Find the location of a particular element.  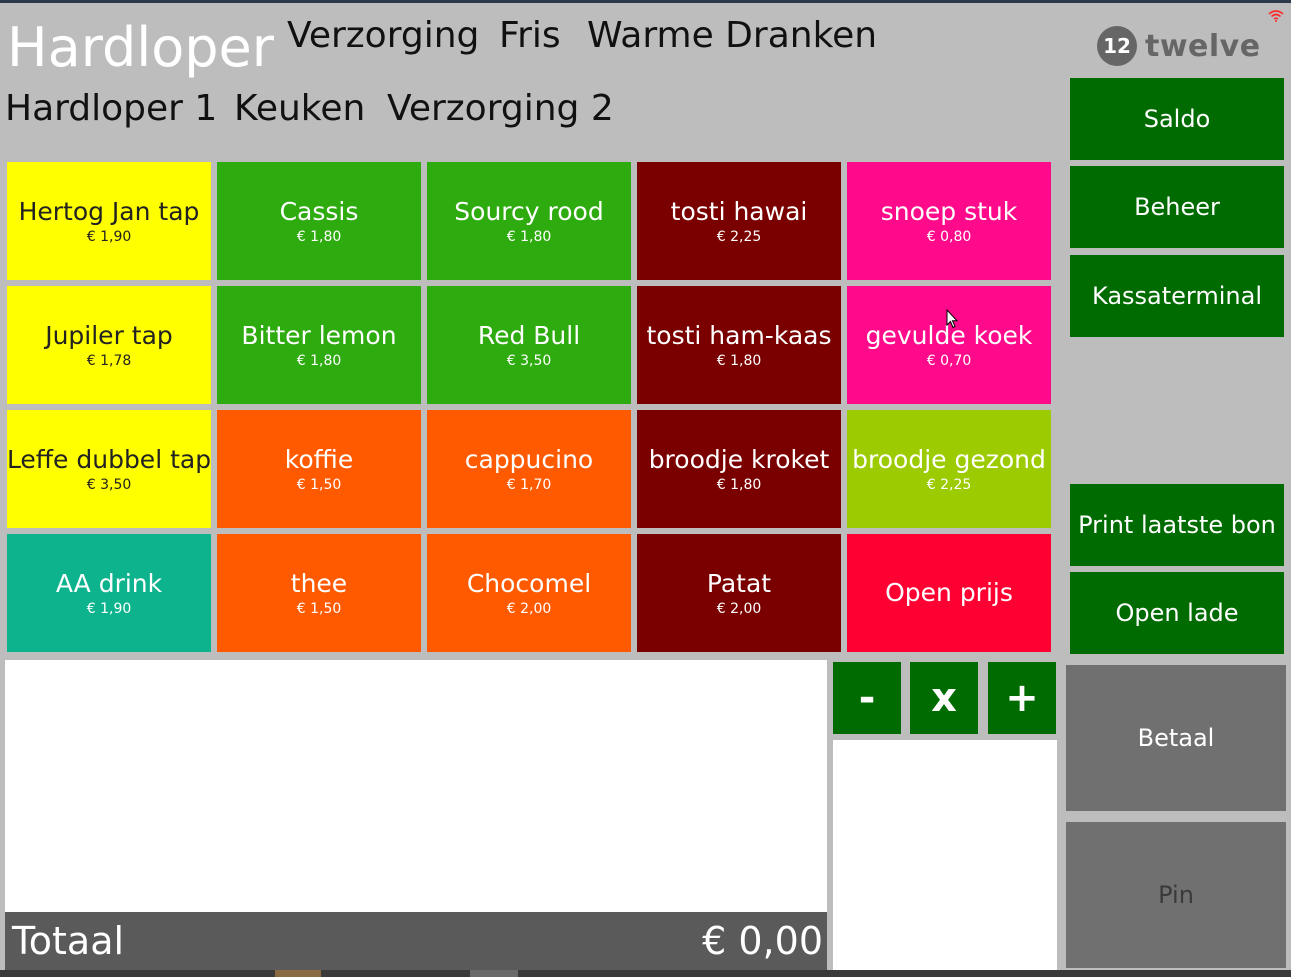

product-button: Leffe dubbel tap € 3,50 is located at coordinates (109, 469).